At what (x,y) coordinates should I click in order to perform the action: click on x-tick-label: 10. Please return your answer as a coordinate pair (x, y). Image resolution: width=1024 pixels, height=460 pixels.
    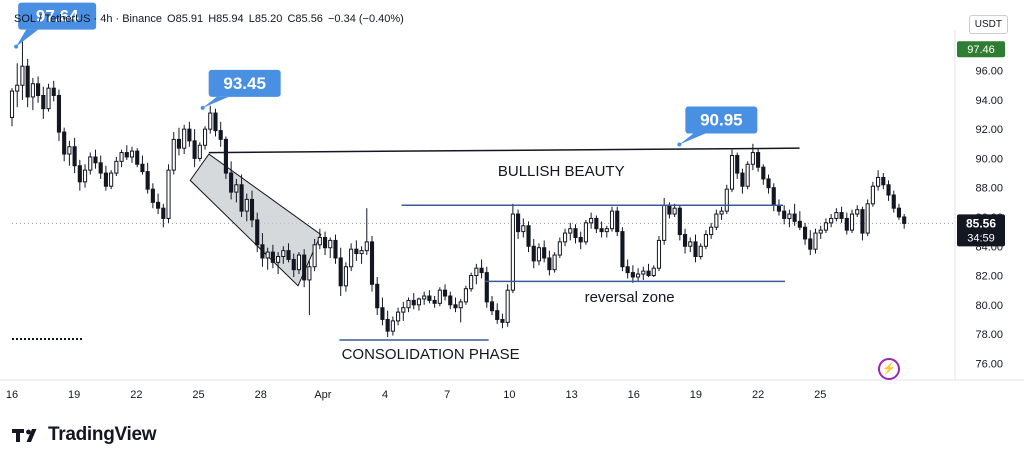
    Looking at the image, I should click on (509, 395).